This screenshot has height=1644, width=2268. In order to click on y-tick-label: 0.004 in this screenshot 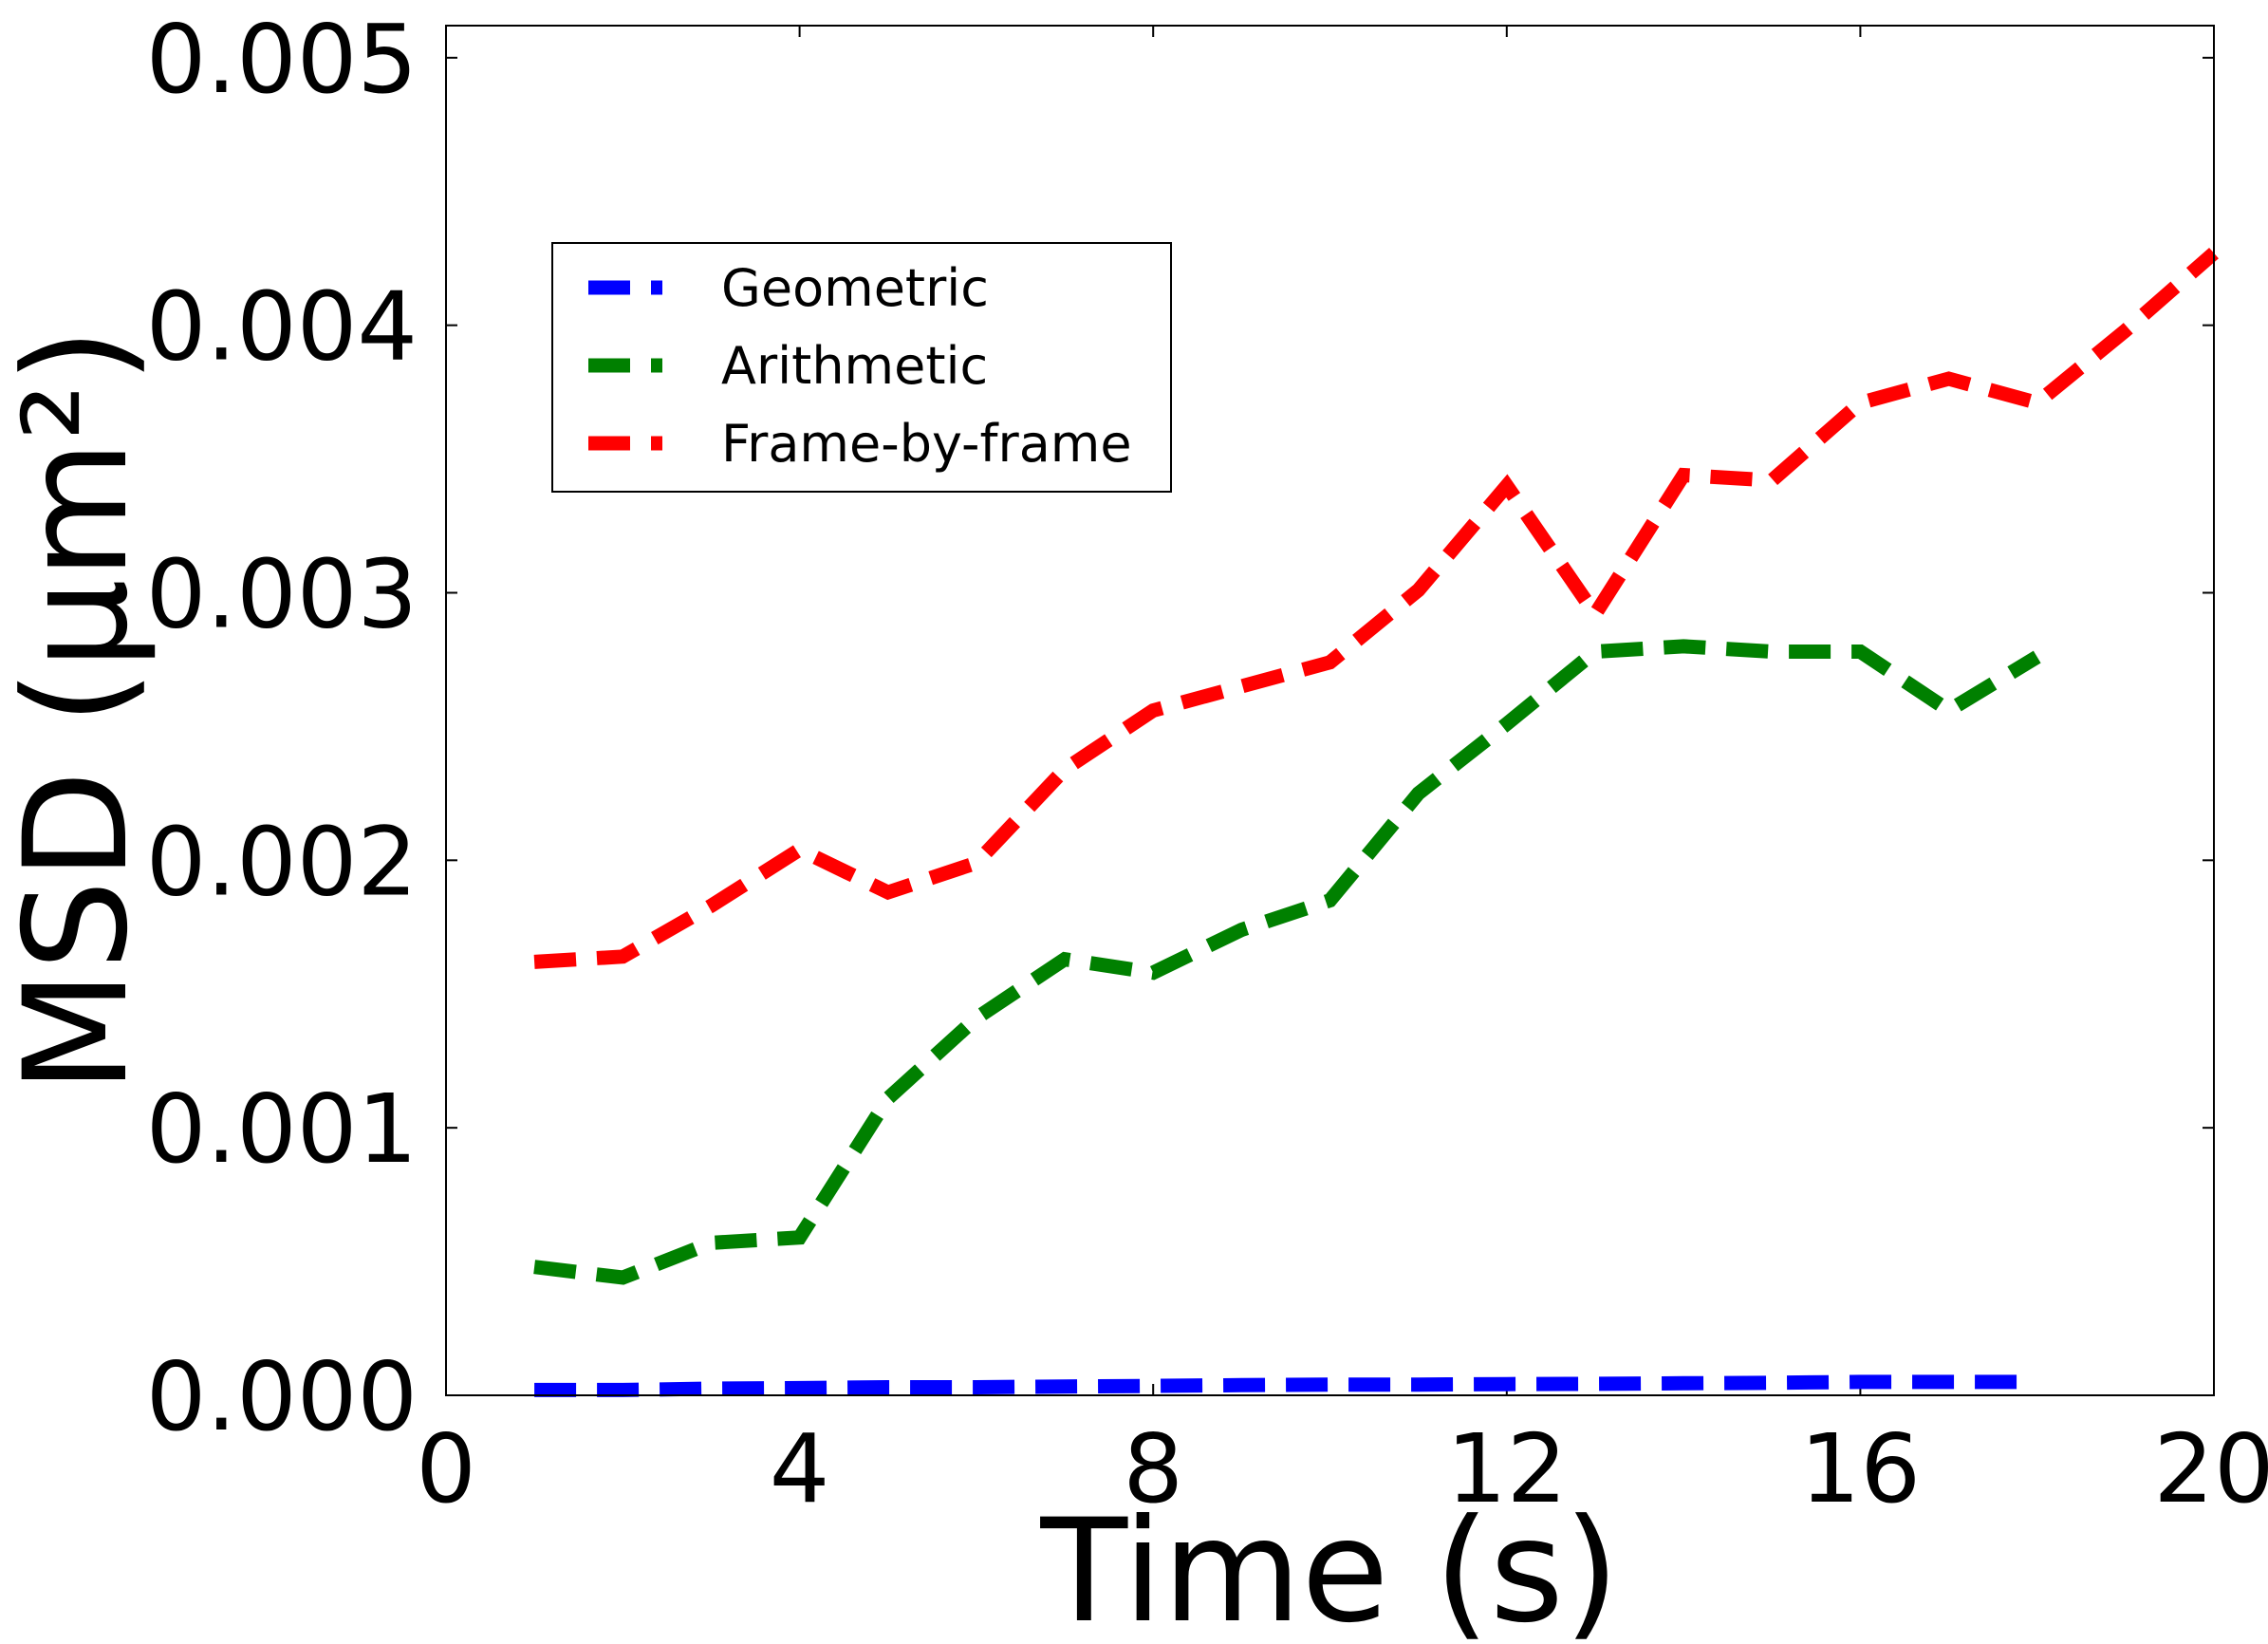, I will do `click(282, 327)`.